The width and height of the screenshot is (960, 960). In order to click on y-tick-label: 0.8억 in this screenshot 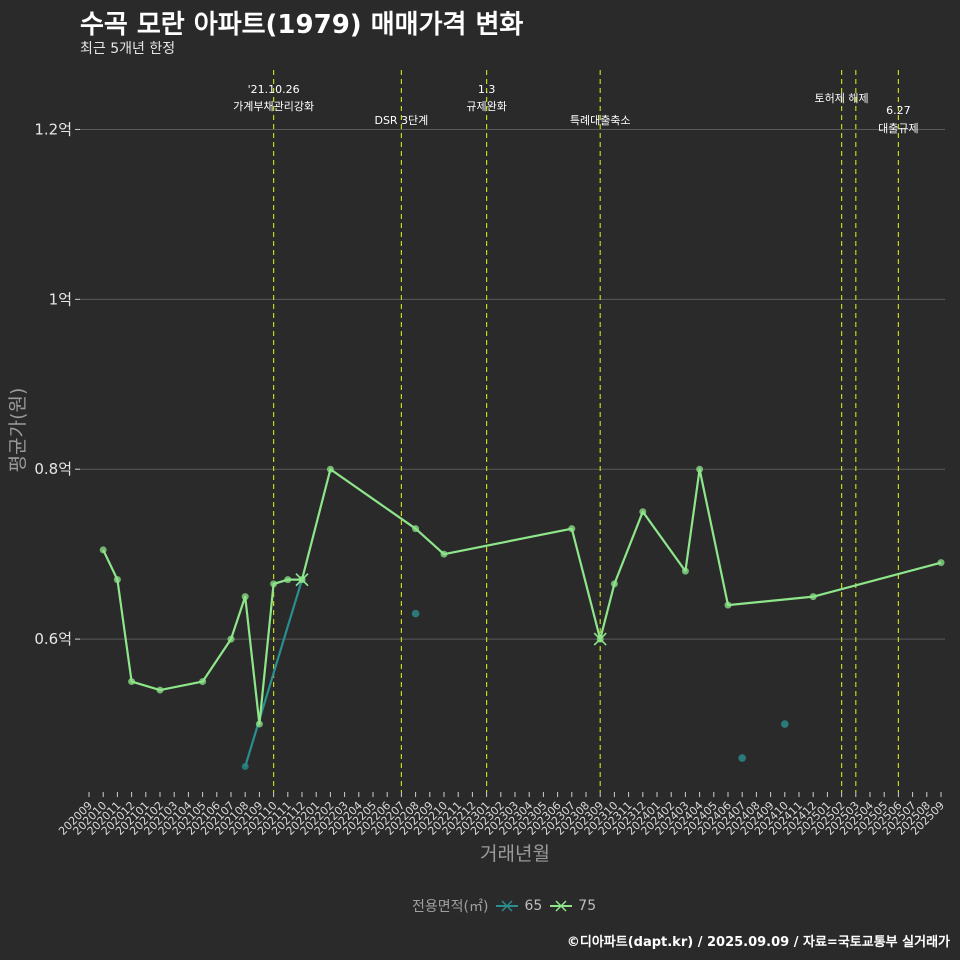, I will do `click(53, 469)`.